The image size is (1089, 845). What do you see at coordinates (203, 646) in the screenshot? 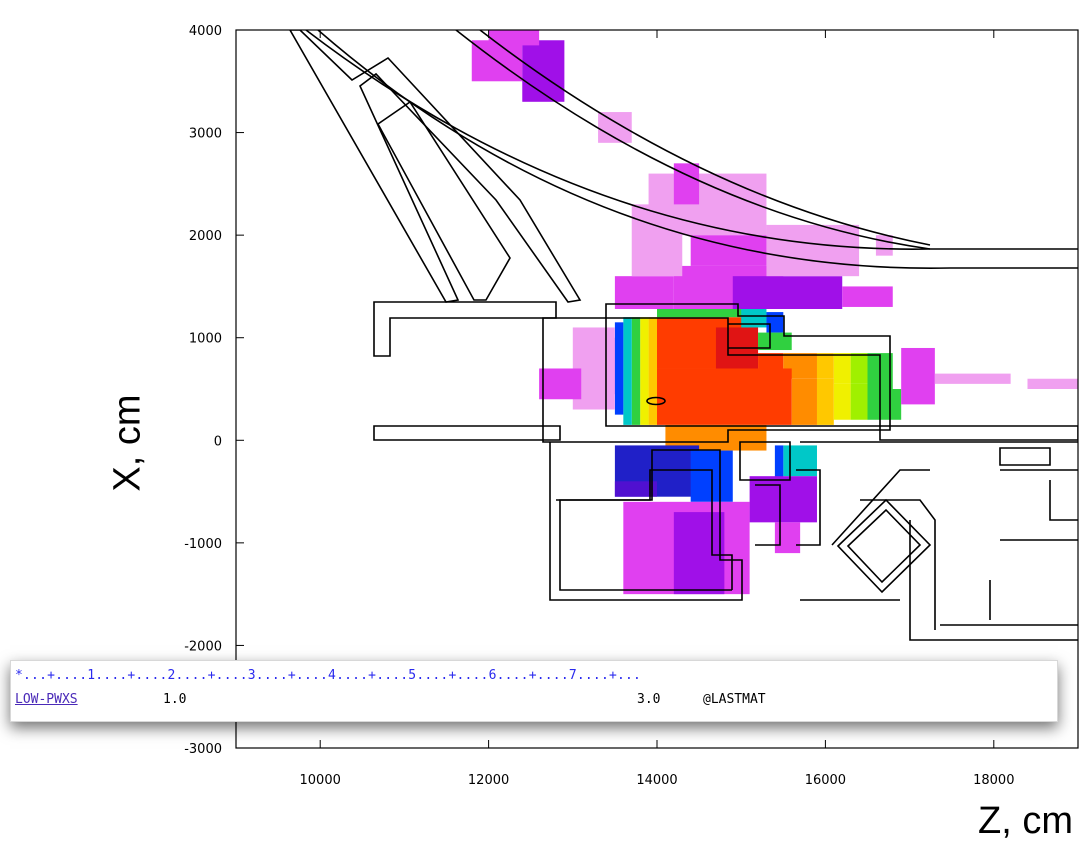
I see `y-tick-label-6: -2000` at bounding box center [203, 646].